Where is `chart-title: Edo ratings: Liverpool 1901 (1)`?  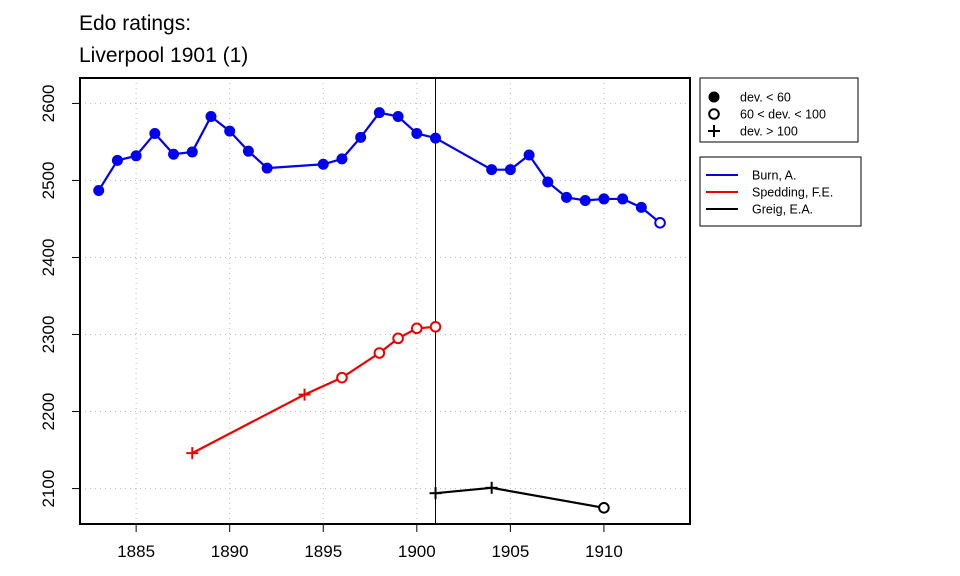
chart-title: Edo ratings: Liverpool 1901 (1) is located at coordinates (163, 39).